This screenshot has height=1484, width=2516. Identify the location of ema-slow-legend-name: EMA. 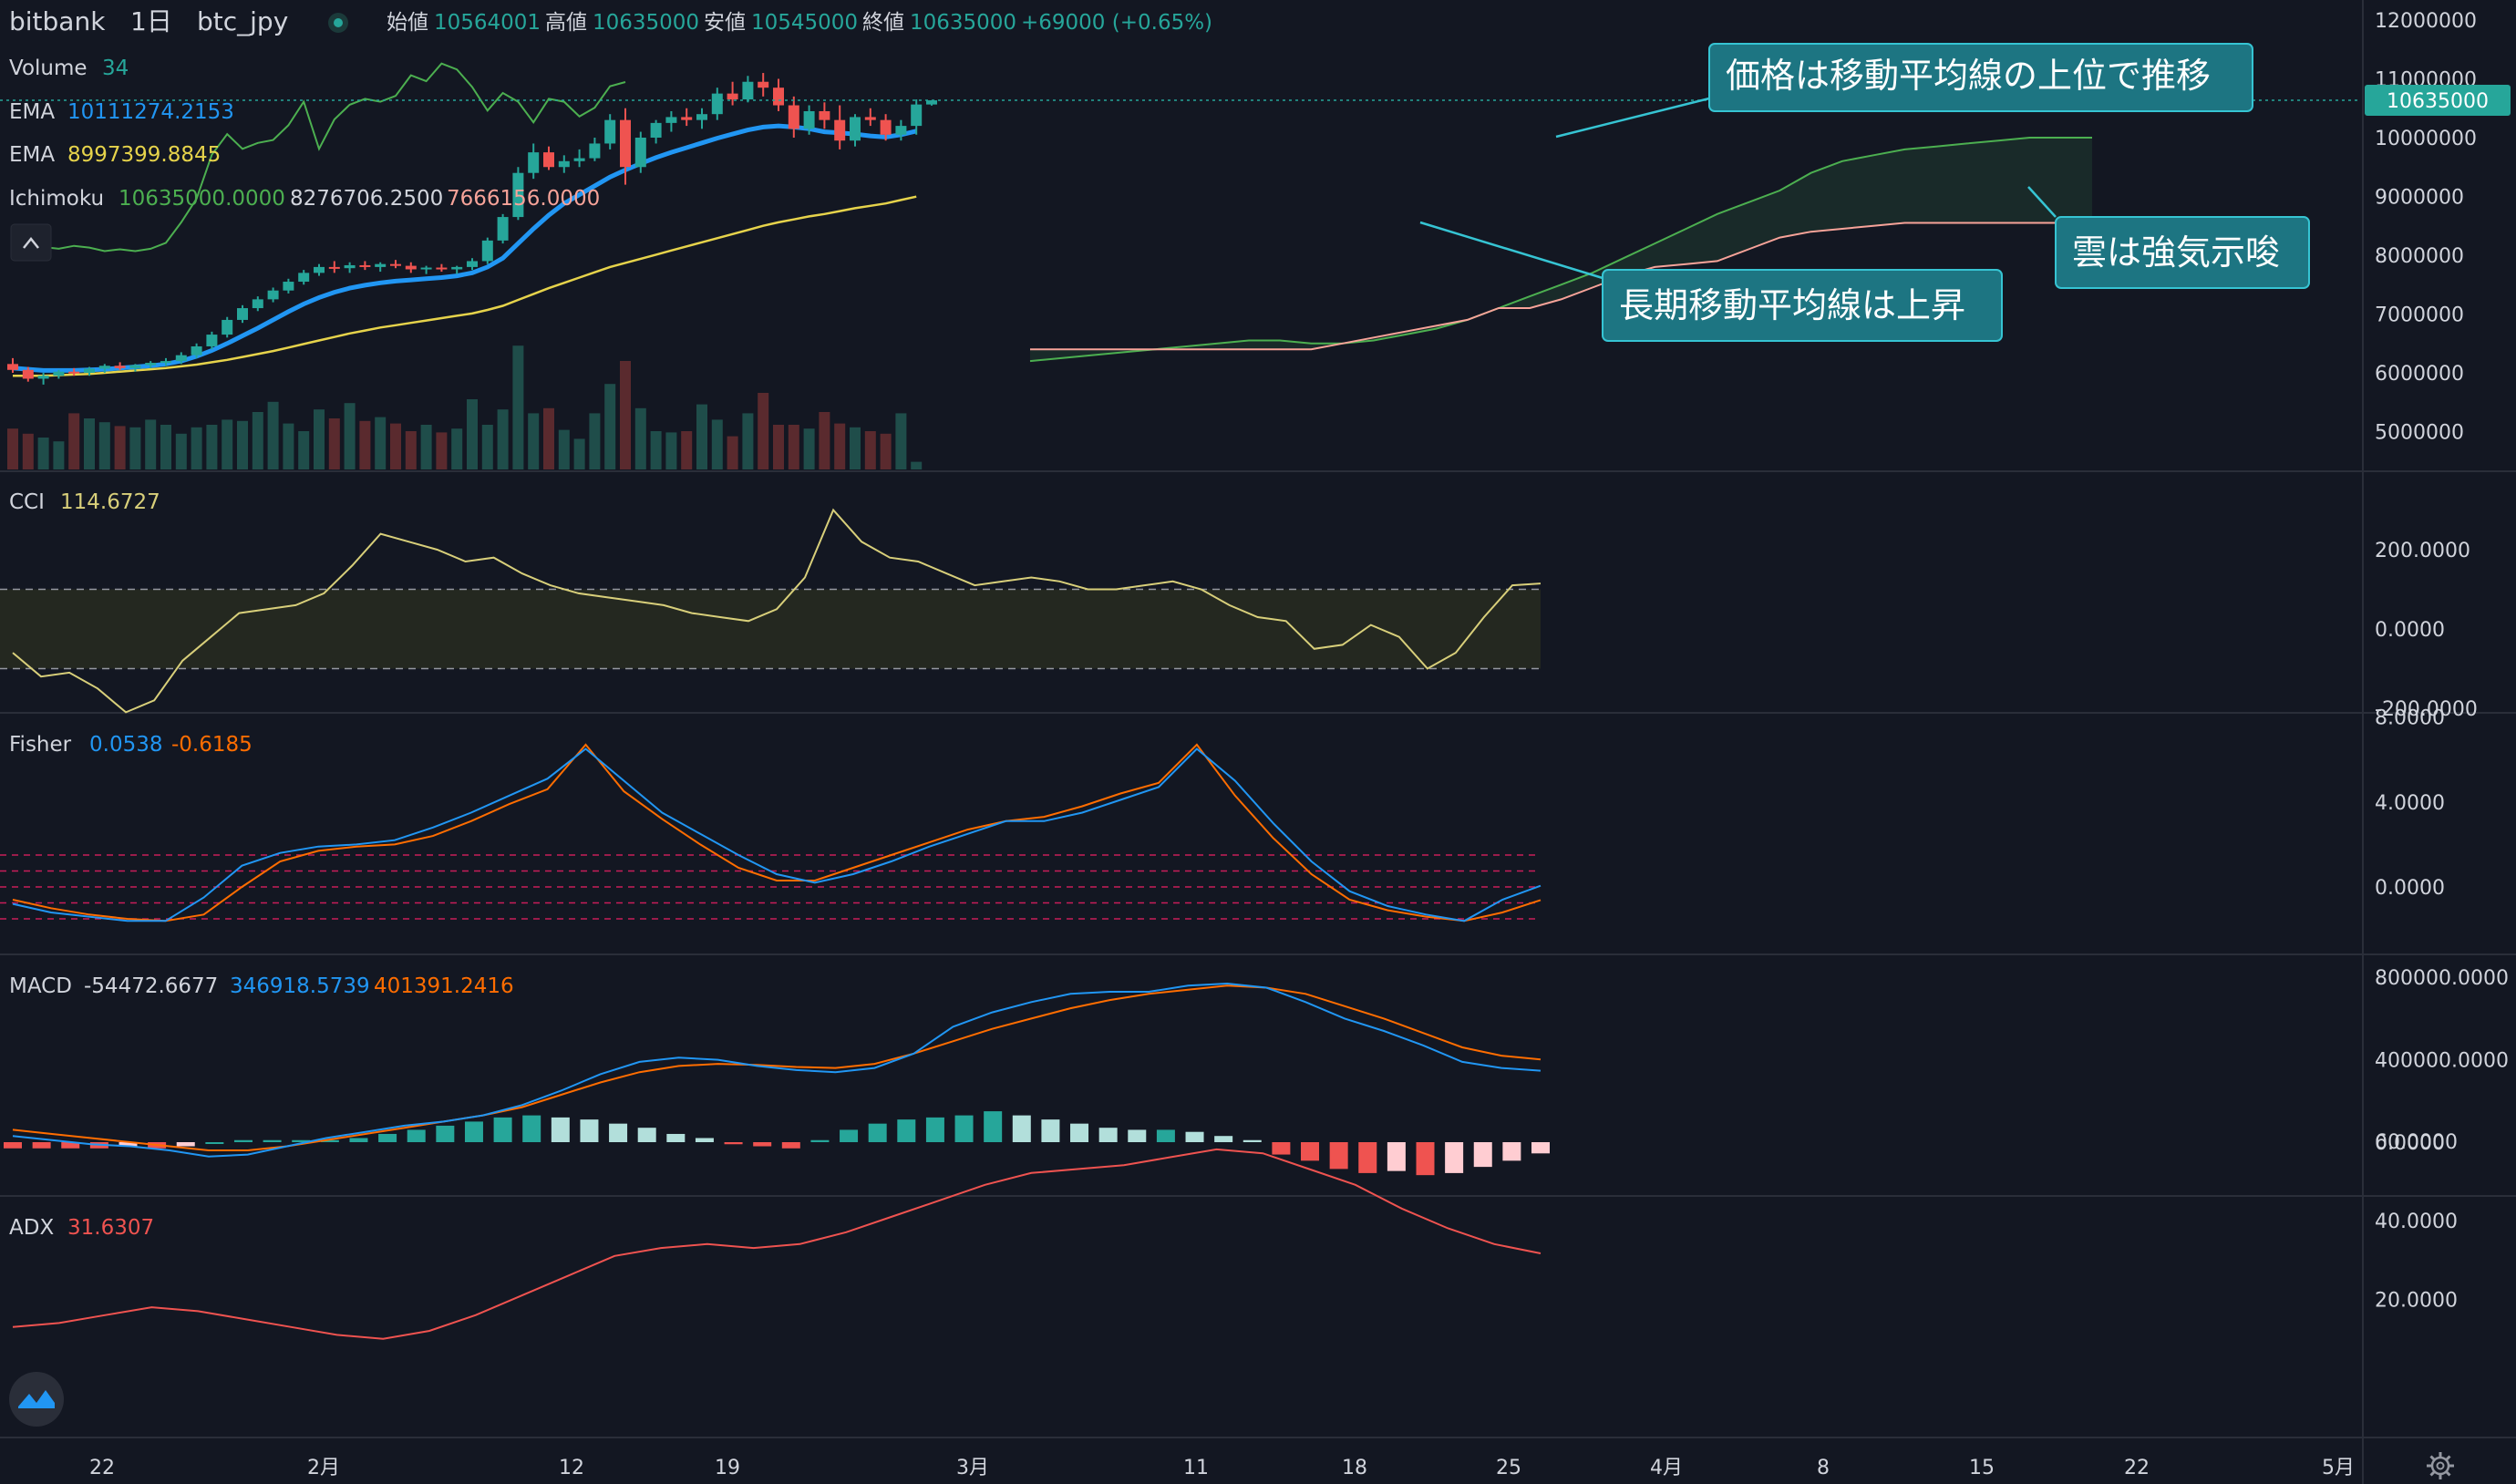
(32, 155).